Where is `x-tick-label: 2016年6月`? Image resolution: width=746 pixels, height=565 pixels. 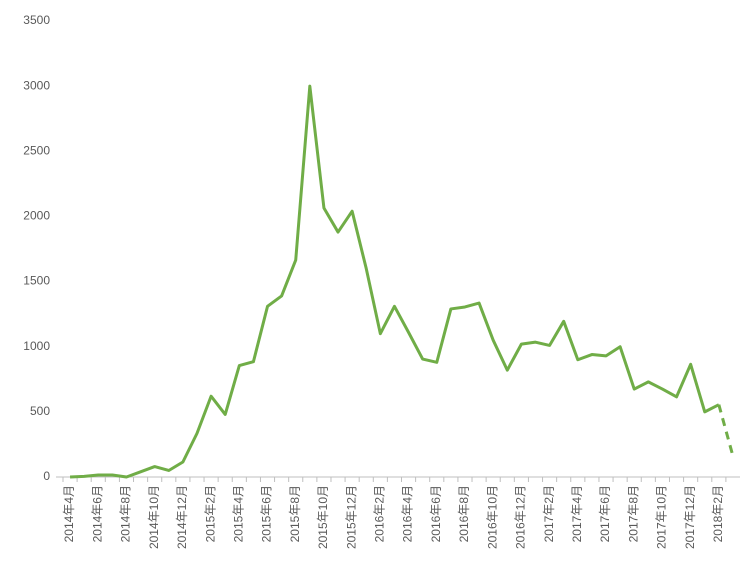 x-tick-label: 2016年6月 is located at coordinates (436, 513).